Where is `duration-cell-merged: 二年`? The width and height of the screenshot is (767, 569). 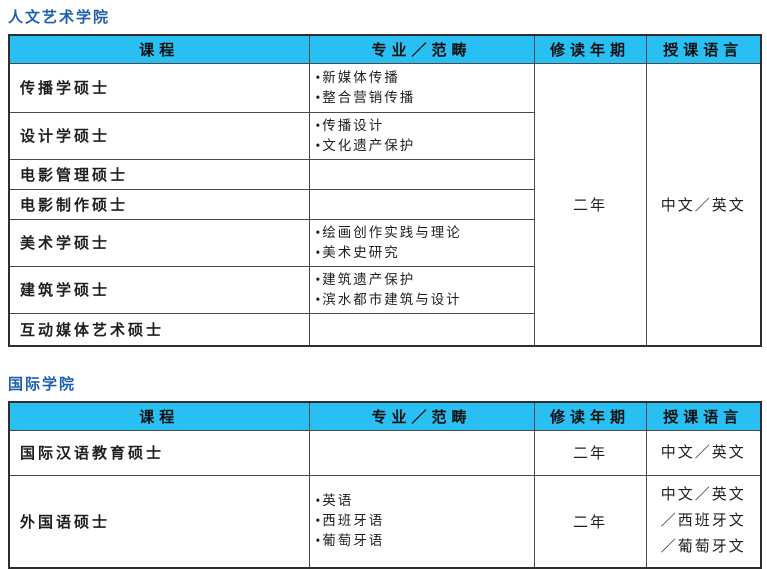
duration-cell-merged: 二年 is located at coordinates (590, 204).